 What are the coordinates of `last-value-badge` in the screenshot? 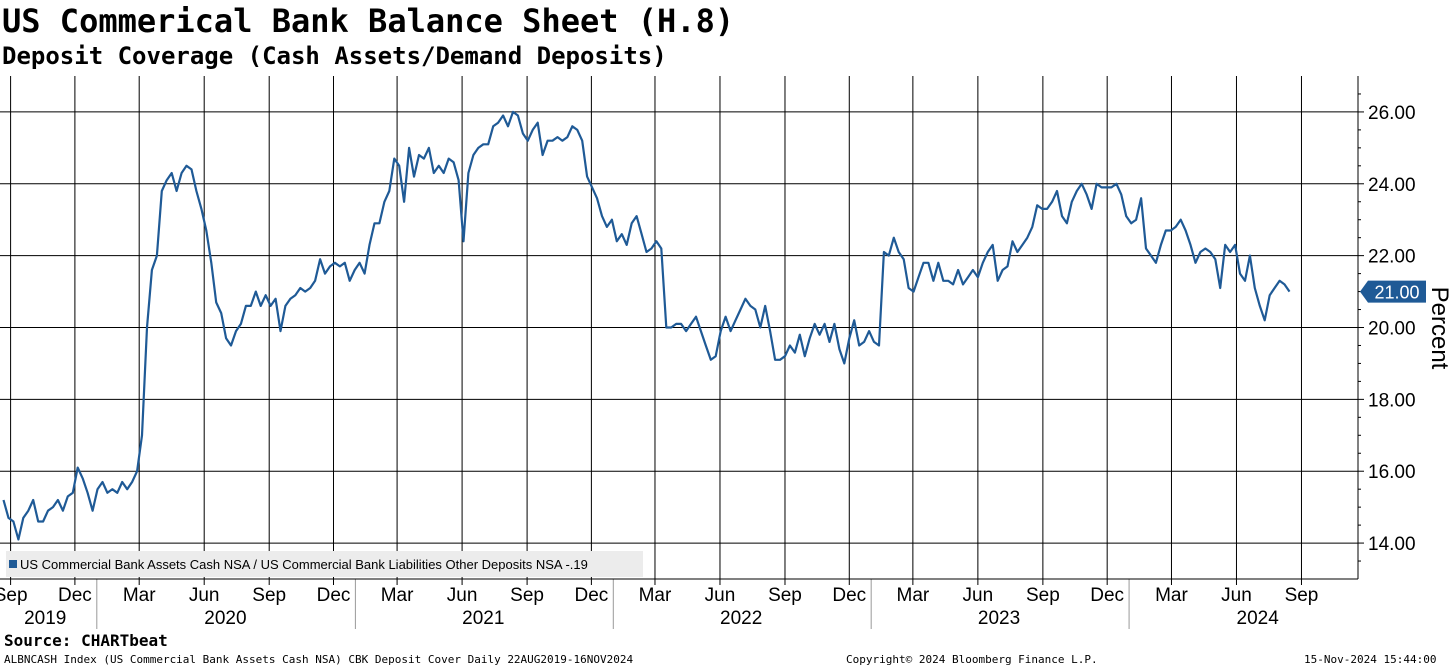 It's located at (1393, 291).